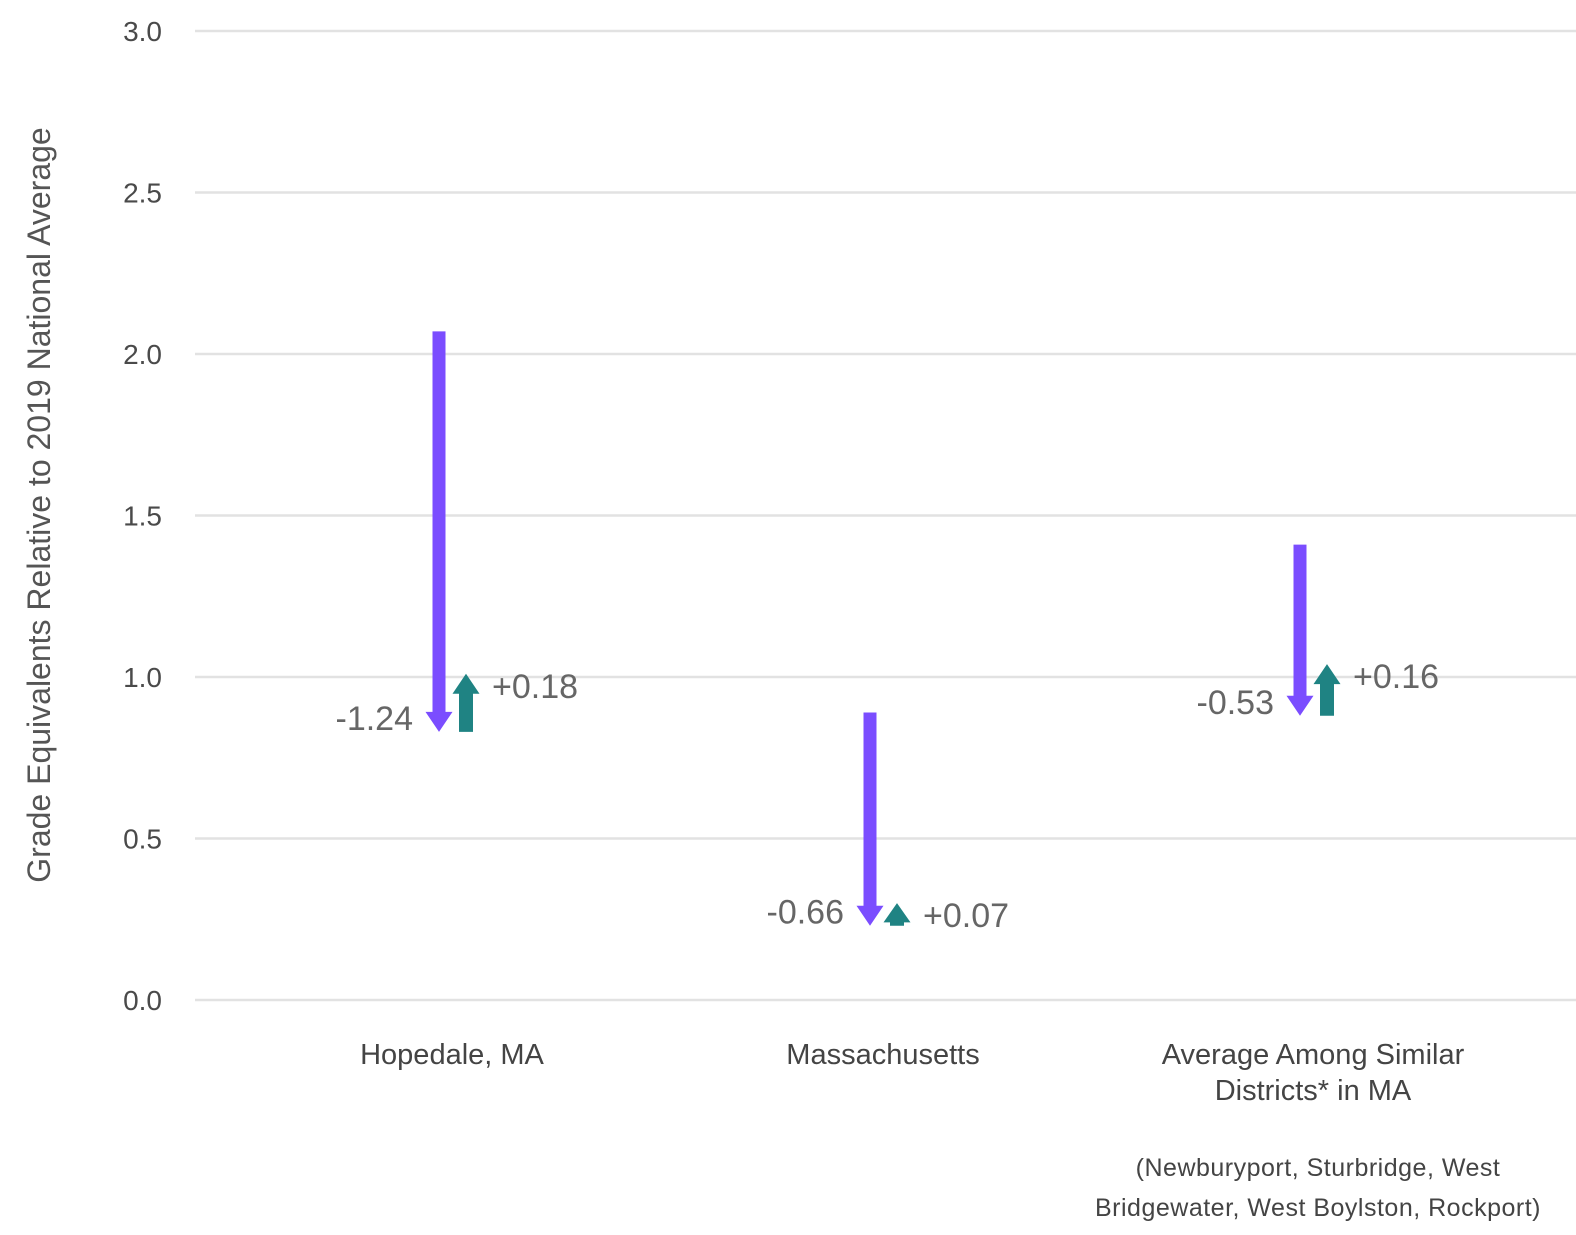 This screenshot has width=1576, height=1235. What do you see at coordinates (806, 913) in the screenshot?
I see `decline-label: -0.66` at bounding box center [806, 913].